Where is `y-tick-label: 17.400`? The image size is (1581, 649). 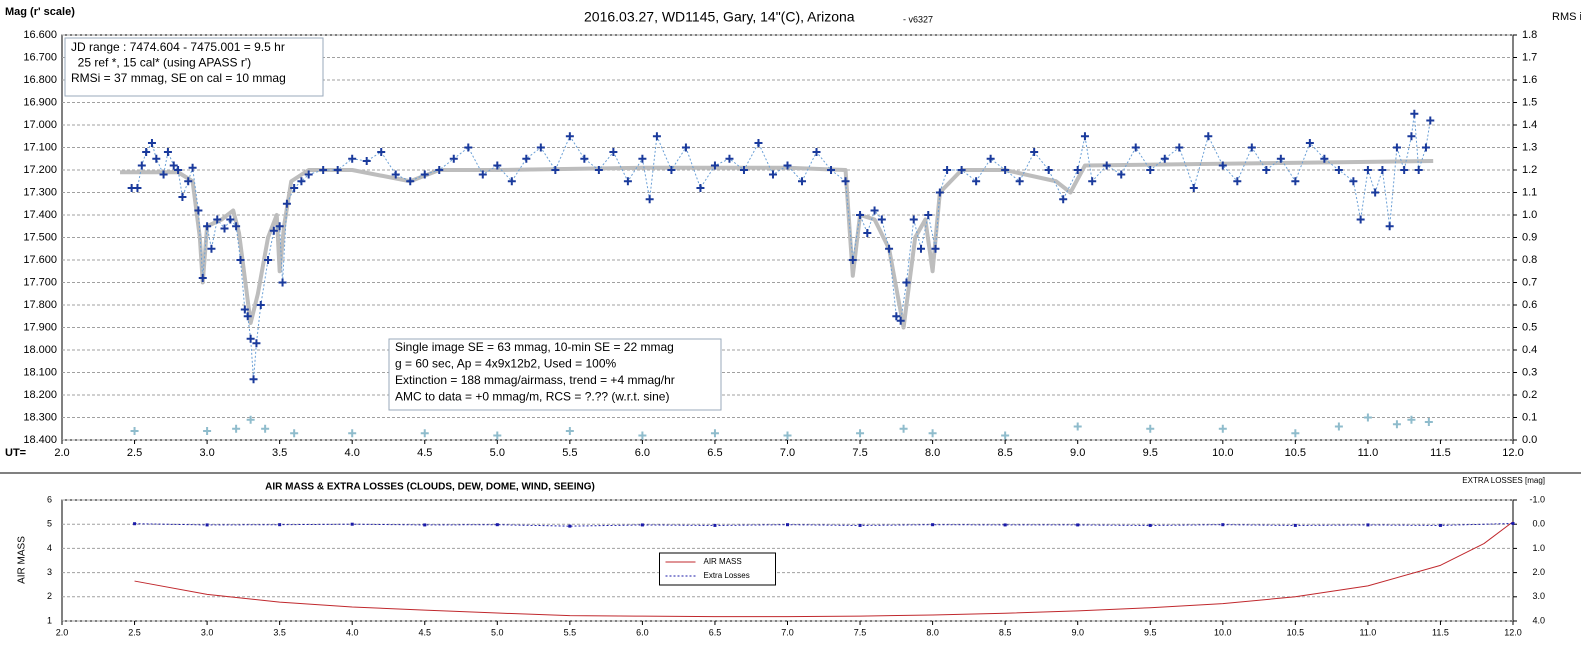
y-tick-label: 17.400 is located at coordinates (40, 215).